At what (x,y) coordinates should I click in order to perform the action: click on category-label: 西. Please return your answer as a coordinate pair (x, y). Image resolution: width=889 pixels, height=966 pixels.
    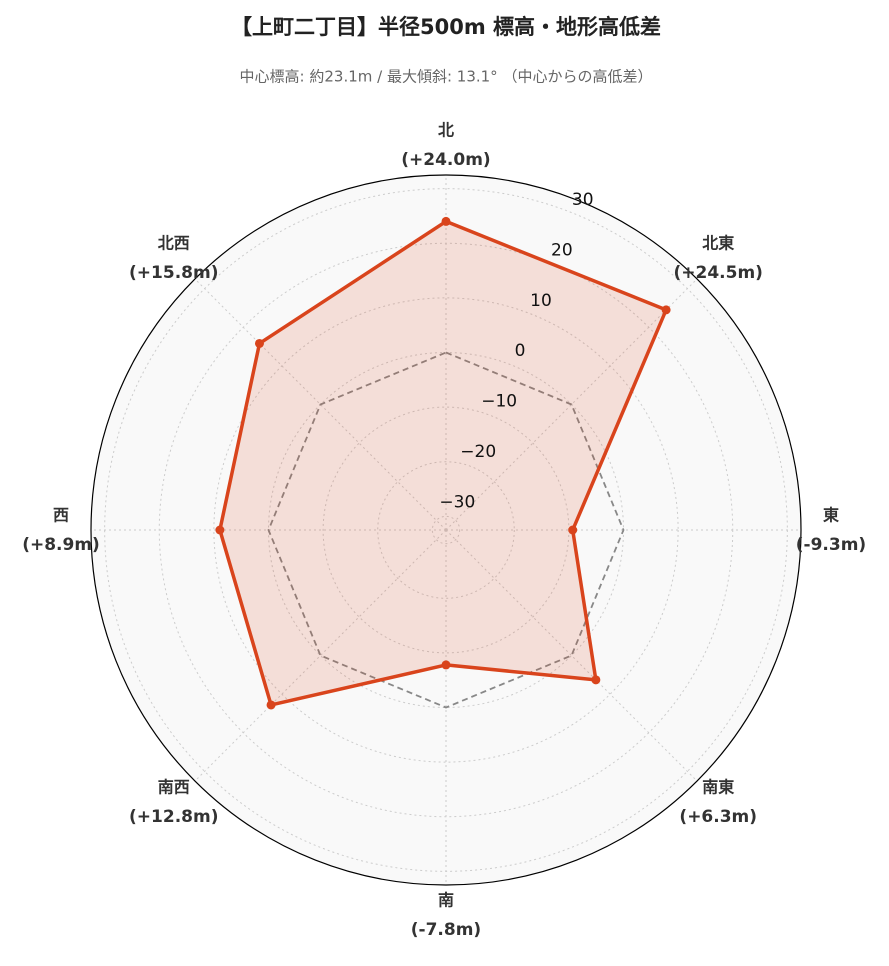
    Looking at the image, I should click on (61, 515).